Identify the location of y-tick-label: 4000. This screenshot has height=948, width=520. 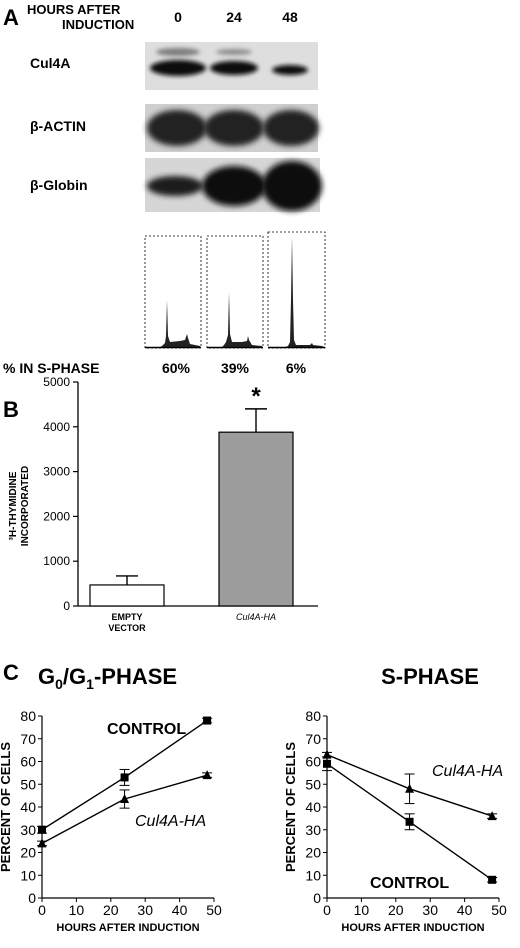
(56, 427).